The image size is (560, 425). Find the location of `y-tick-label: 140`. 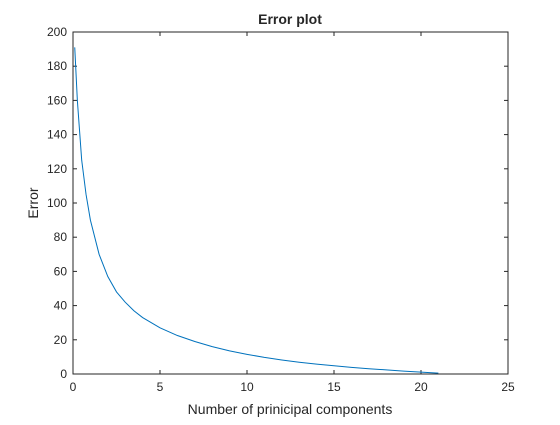

y-tick-label: 140 is located at coordinates (57, 135).